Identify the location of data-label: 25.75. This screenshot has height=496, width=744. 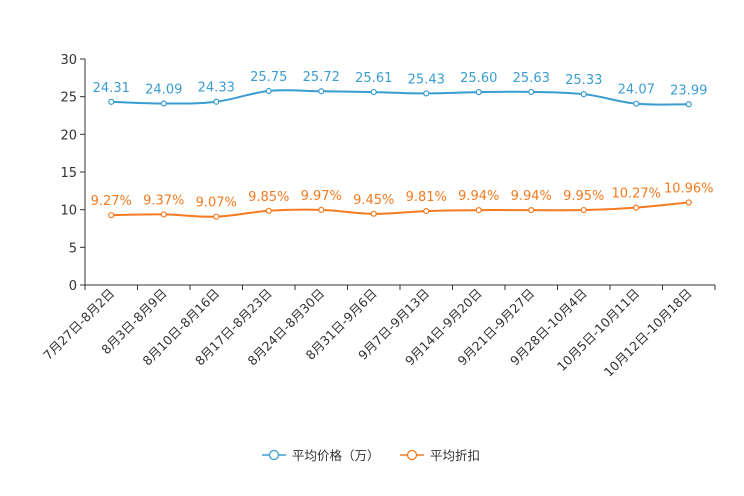
(268, 77).